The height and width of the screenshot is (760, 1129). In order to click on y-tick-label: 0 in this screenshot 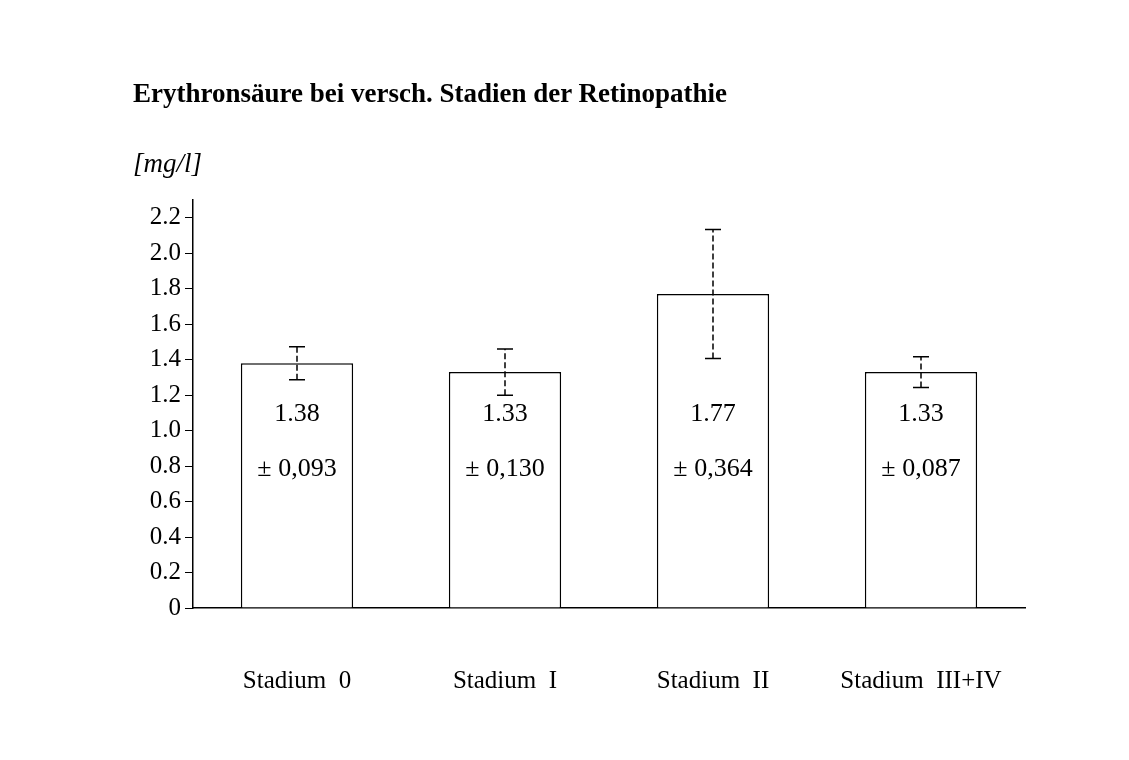, I will do `click(174, 606)`.